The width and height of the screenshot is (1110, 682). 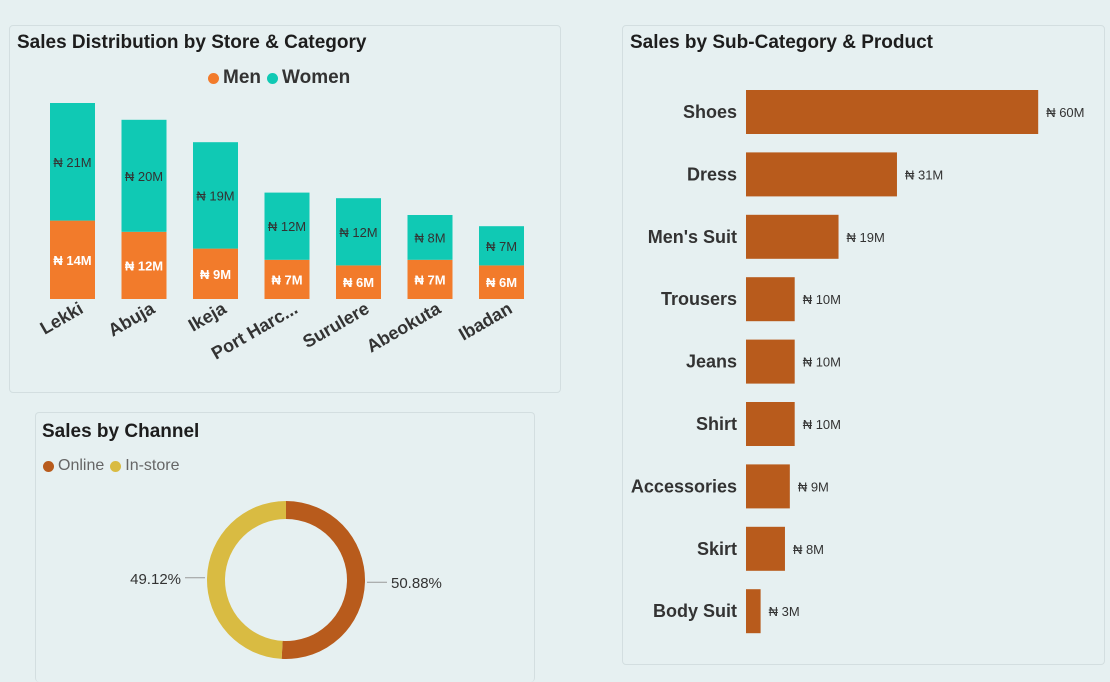 What do you see at coordinates (711, 362) in the screenshot?
I see `y-tick-4: Jeans` at bounding box center [711, 362].